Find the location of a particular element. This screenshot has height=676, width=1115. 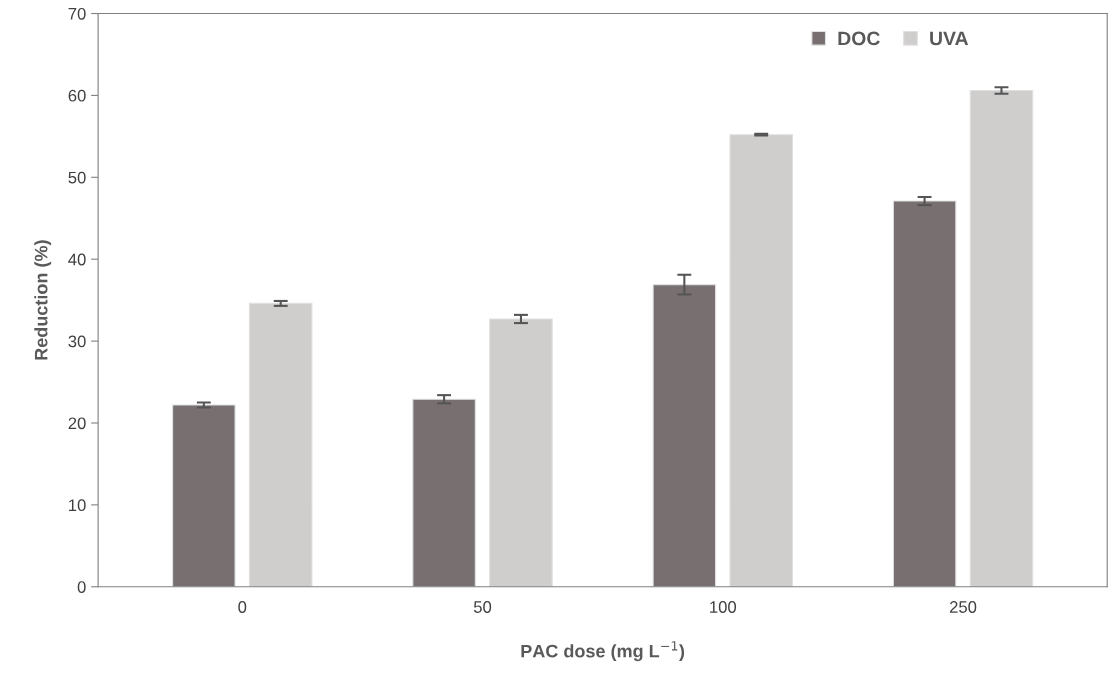

legend-label: UVA is located at coordinates (949, 38).